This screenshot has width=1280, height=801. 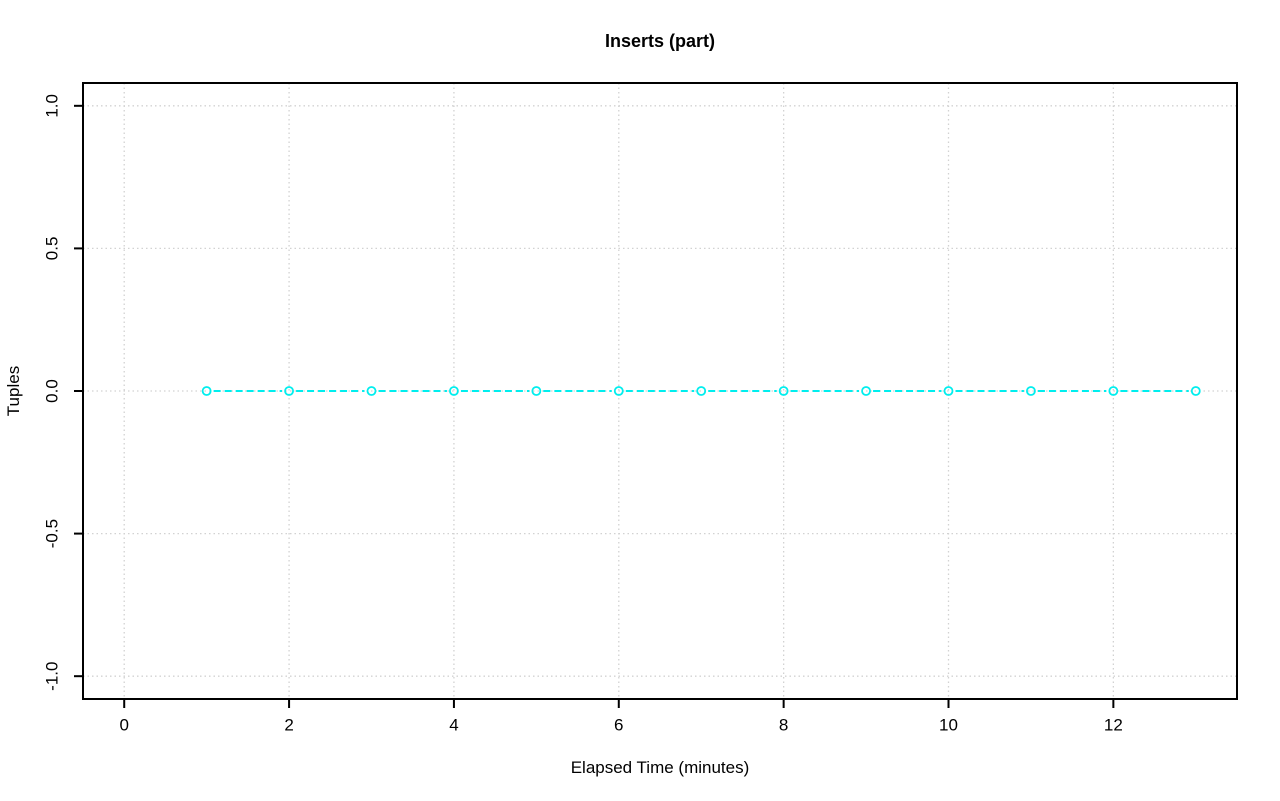 What do you see at coordinates (1113, 725) in the screenshot?
I see `x-tick-label: 12` at bounding box center [1113, 725].